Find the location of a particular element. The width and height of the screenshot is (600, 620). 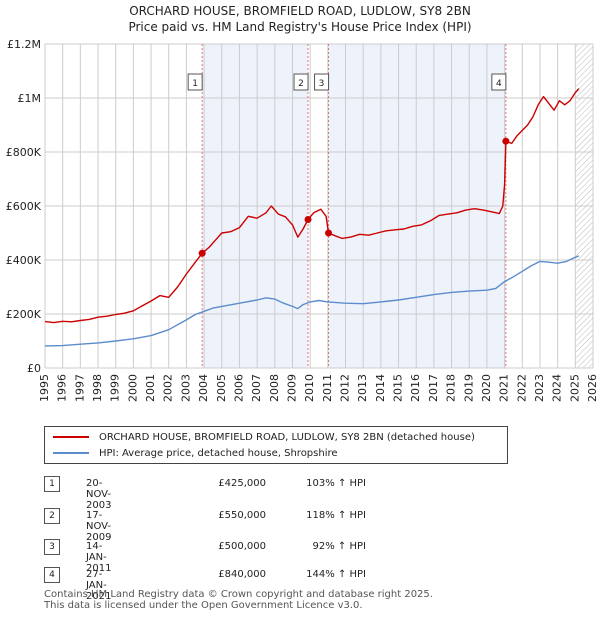

x-tick-label: 2013 is located at coordinates (362, 388).